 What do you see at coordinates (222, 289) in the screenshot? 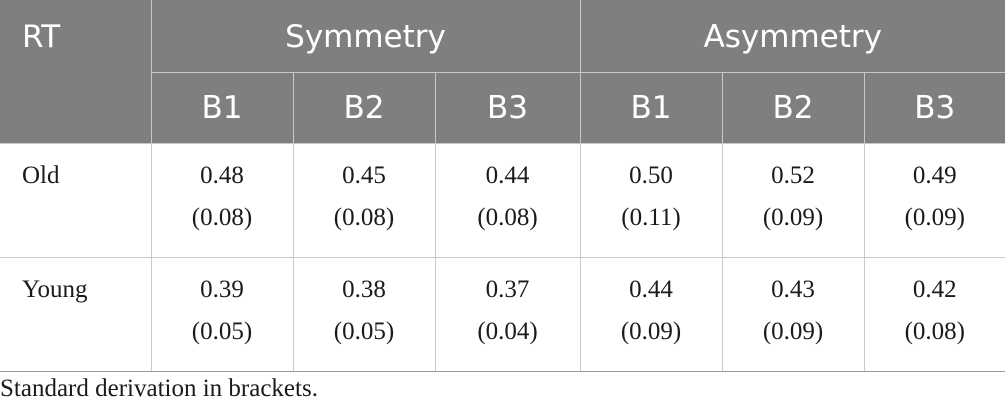
I see `mean-value: 0.39` at bounding box center [222, 289].